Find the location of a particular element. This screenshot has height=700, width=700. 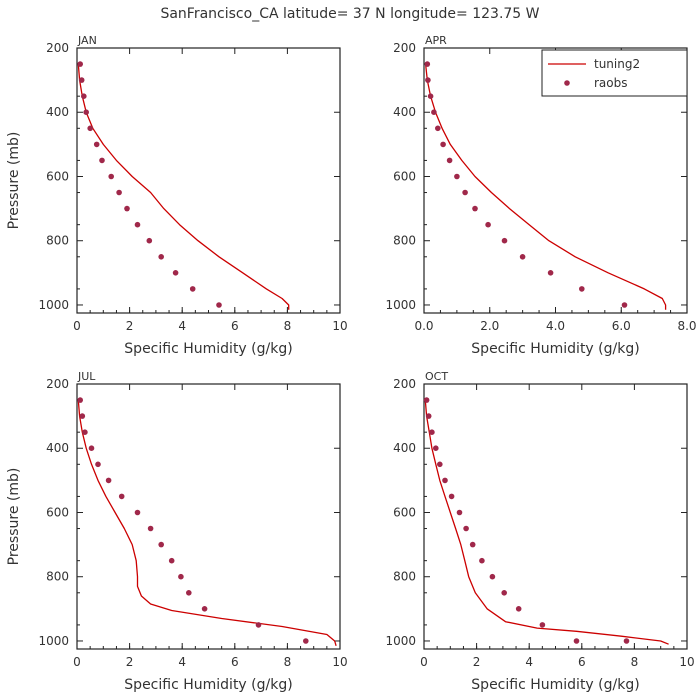

legend-label-tuning2: tuning2 is located at coordinates (617, 64).